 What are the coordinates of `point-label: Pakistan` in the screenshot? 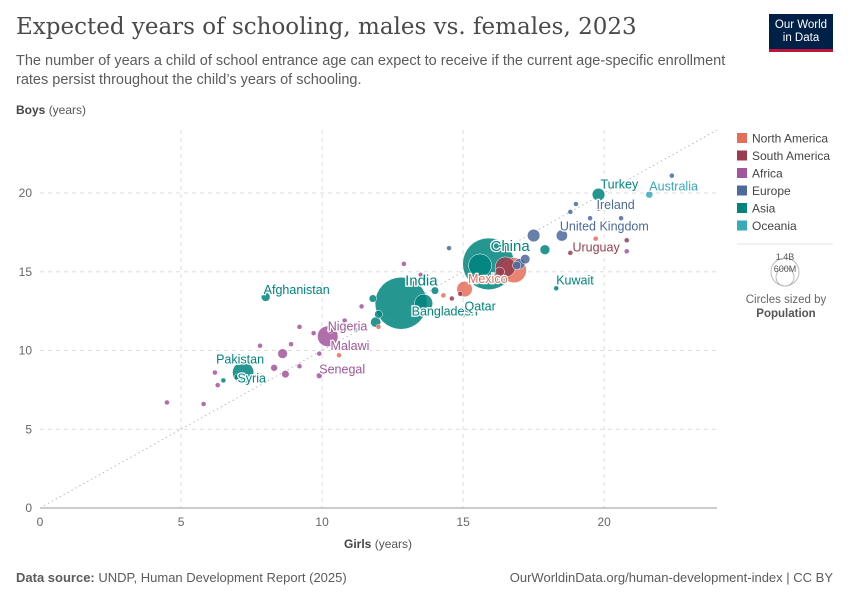 It's located at (240, 360).